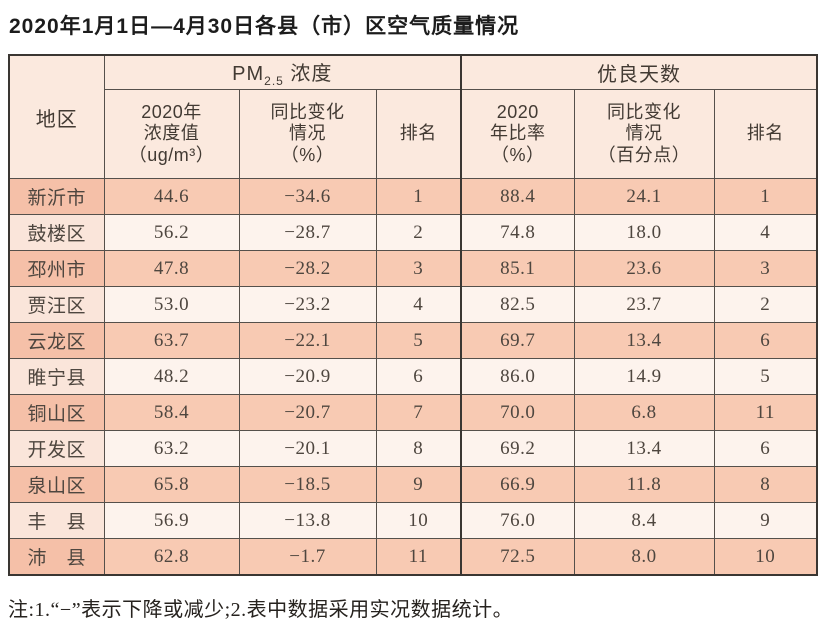 This screenshot has height=622, width=825. Describe the element at coordinates (171, 196) in the screenshot. I see `value-cell: 44.6` at that location.